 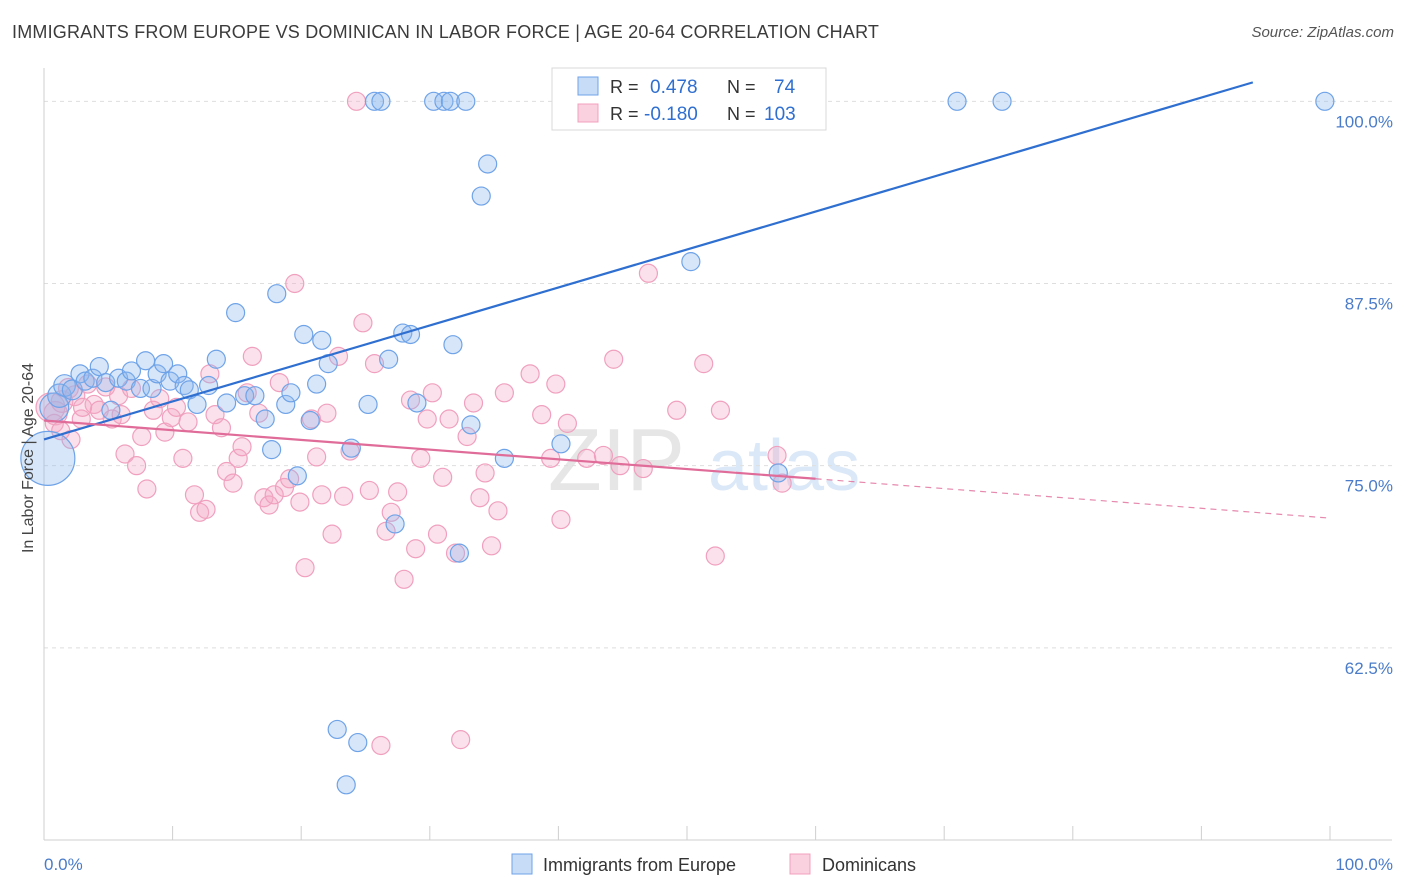 I want to click on y-tick-label: 62.5%, so click(x=1369, y=668).